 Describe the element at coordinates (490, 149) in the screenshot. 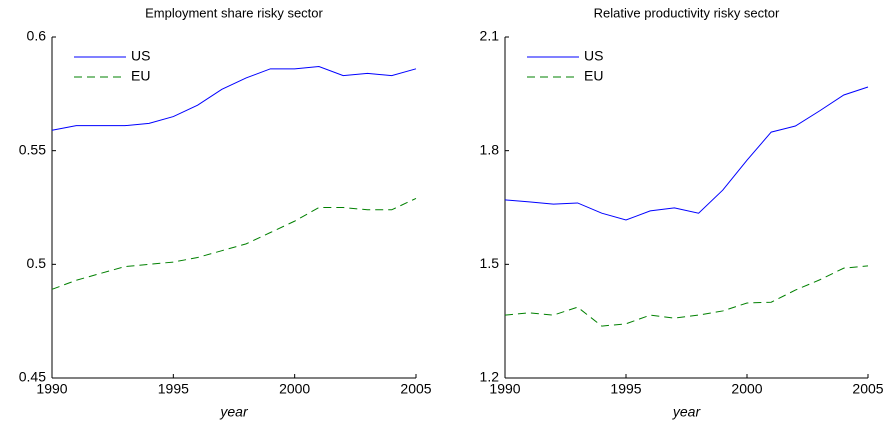

I see `y-tick-label: 1.8` at that location.